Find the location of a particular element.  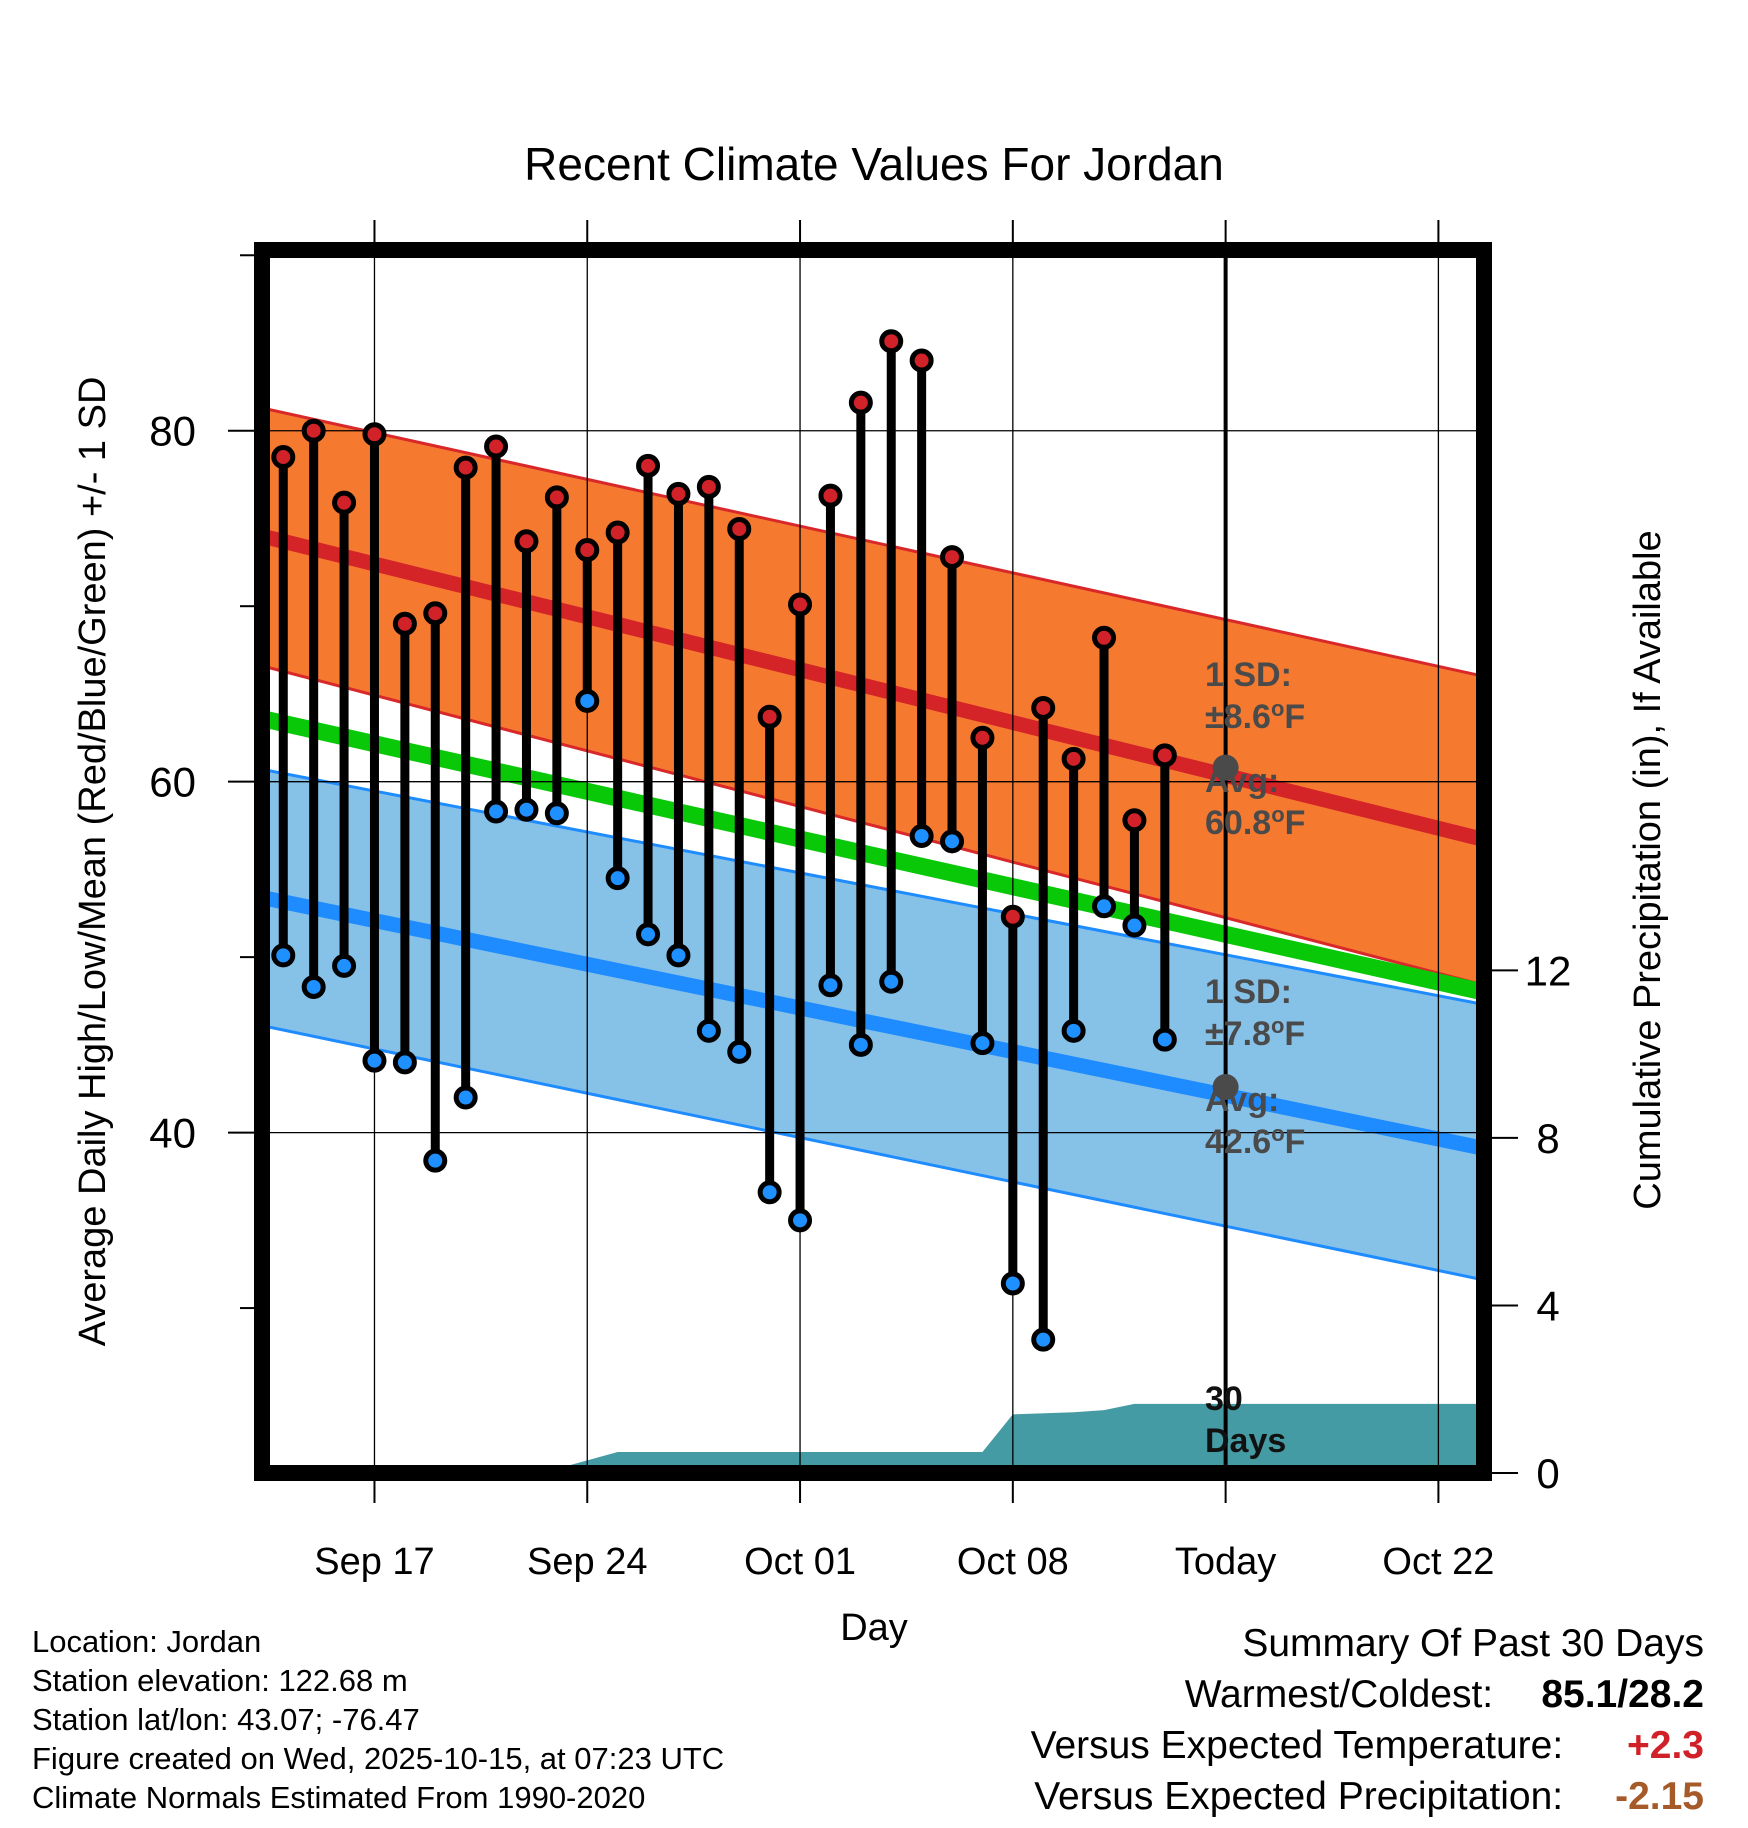

x-tick-label-3: Oct 08 is located at coordinates (1013, 1562).